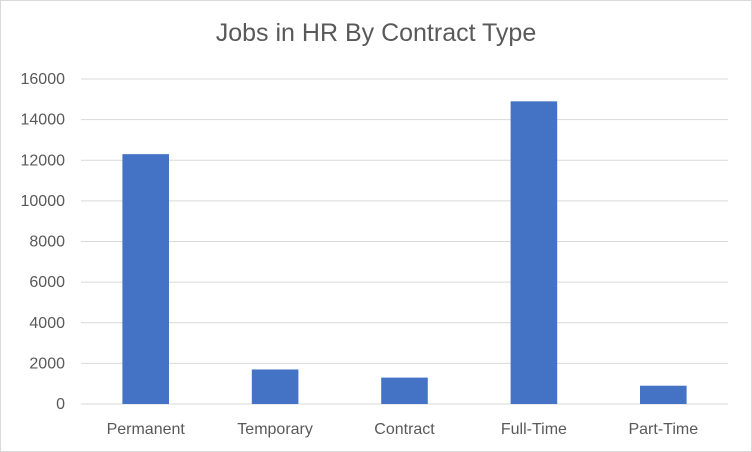 Image resolution: width=752 pixels, height=452 pixels. I want to click on y-tick-label: 4000, so click(47, 323).